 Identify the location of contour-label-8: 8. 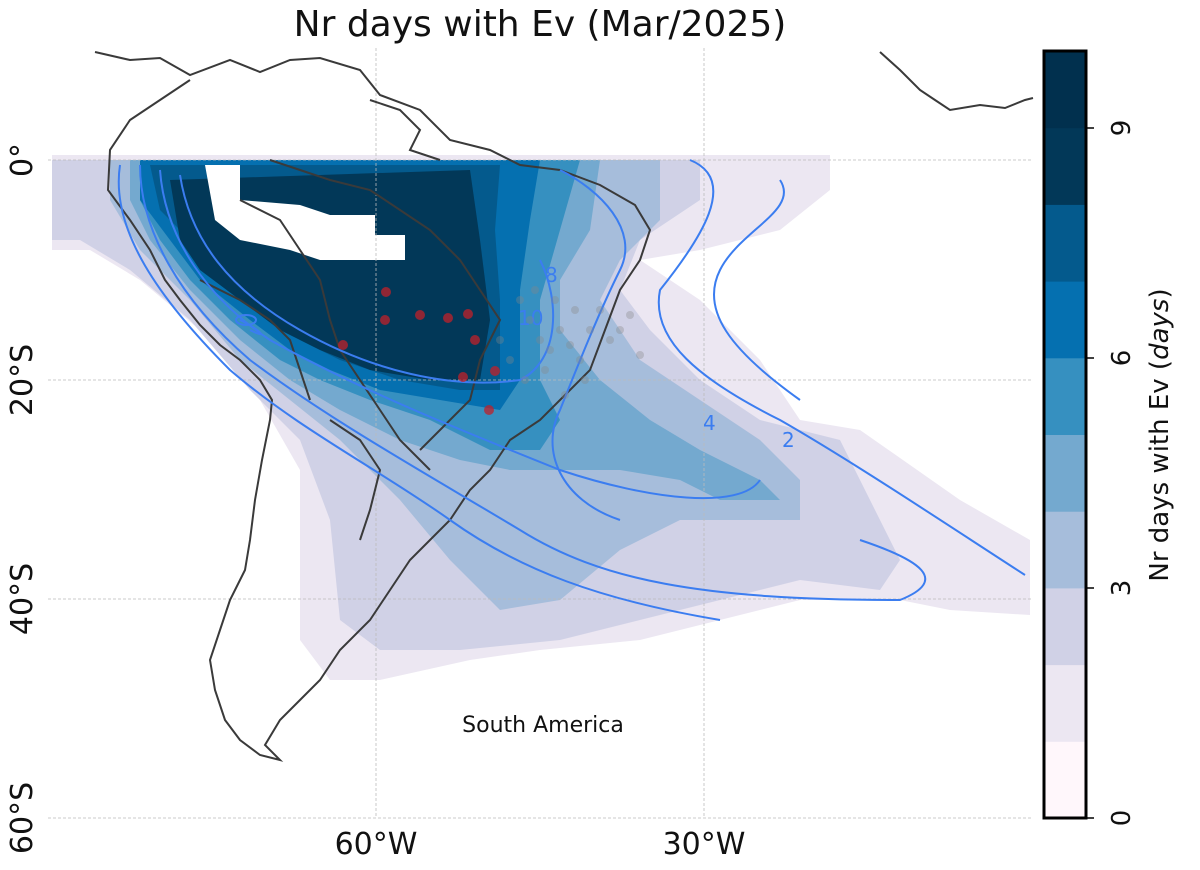
(551, 275).